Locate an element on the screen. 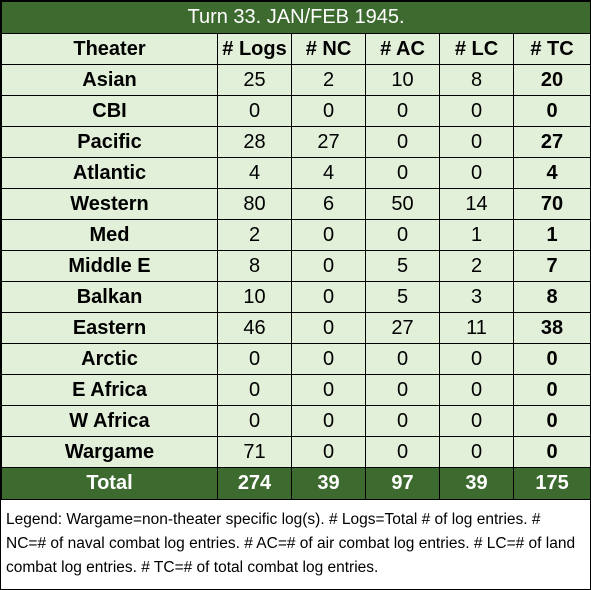  lc-cell: 3 is located at coordinates (476, 297).